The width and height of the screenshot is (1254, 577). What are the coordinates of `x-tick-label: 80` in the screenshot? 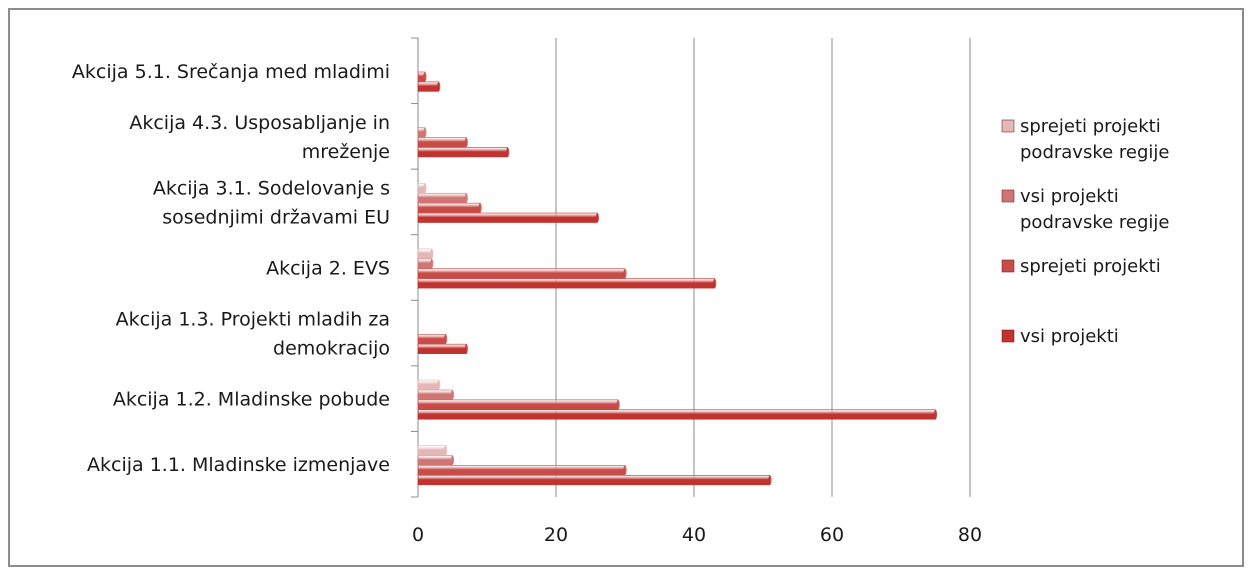 It's located at (970, 535).